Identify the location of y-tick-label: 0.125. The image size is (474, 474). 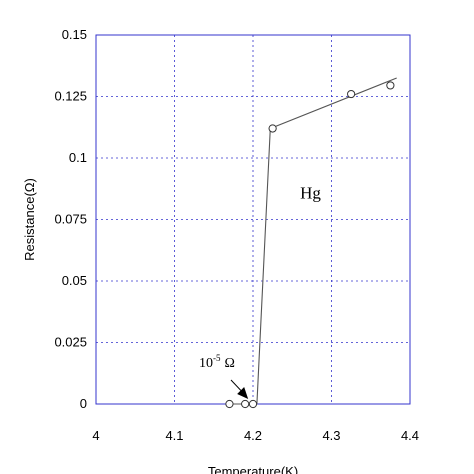
(70, 96).